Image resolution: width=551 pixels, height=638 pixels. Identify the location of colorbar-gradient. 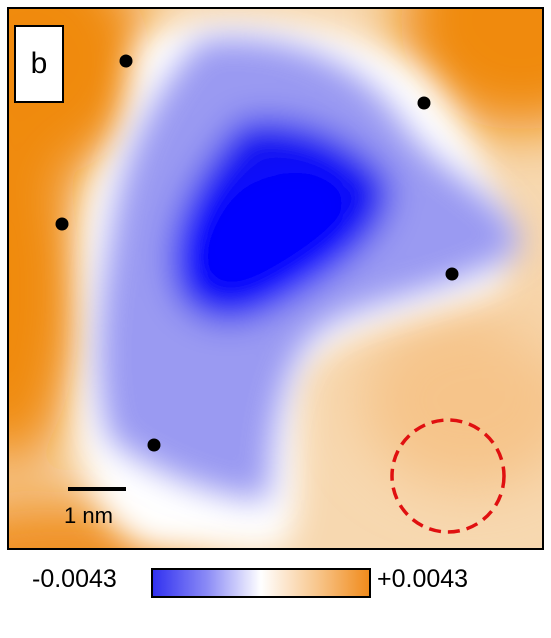
(261, 583).